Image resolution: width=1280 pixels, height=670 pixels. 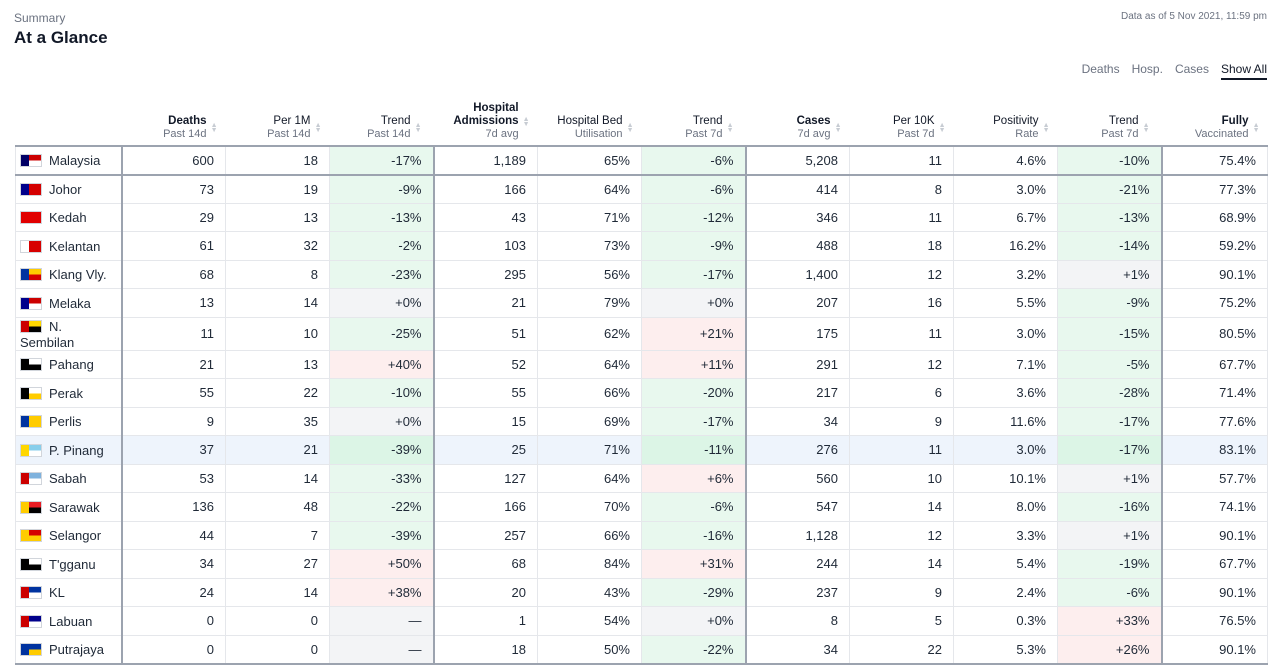 I want to click on state-cell: N. Sembilan, so click(x=69, y=334).